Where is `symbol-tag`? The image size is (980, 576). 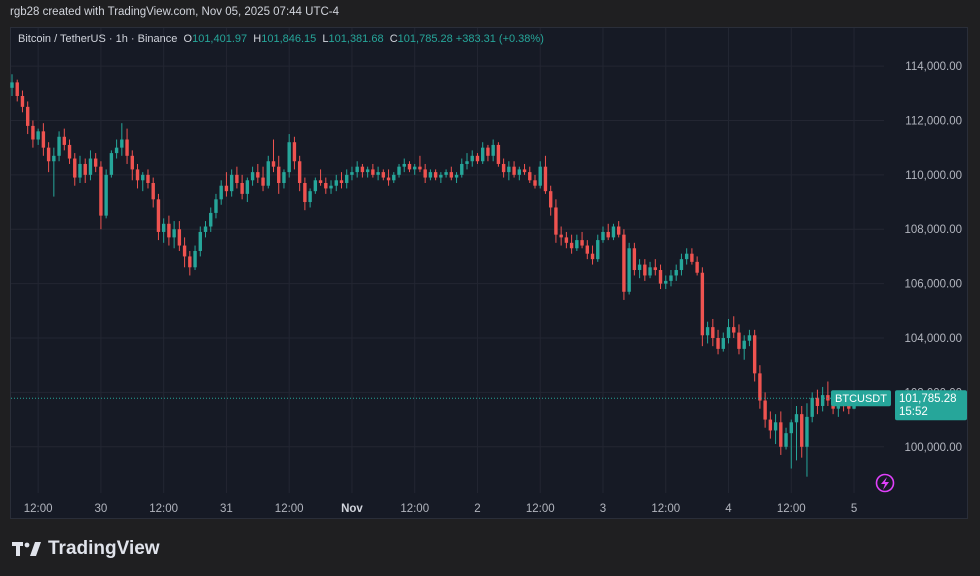
symbol-tag is located at coordinates (861, 398).